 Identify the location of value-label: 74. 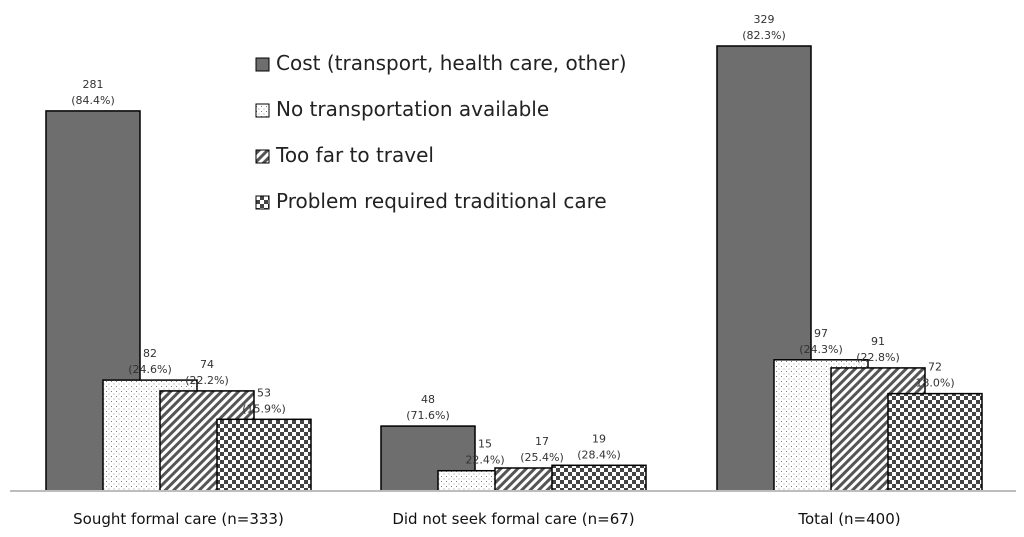
(207, 364).